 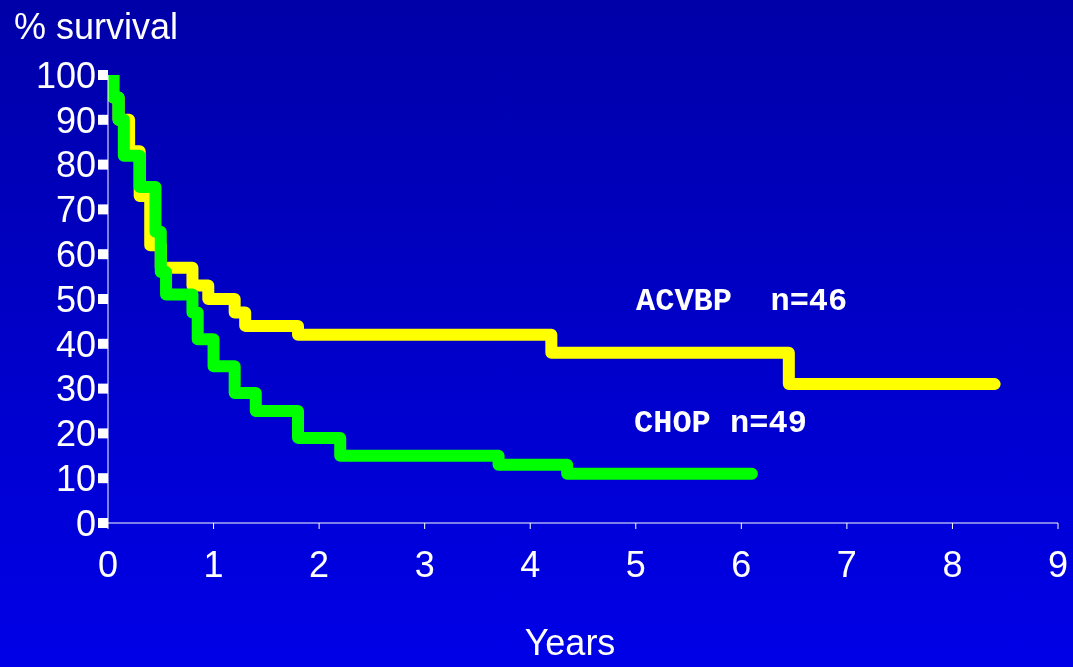 What do you see at coordinates (741, 564) in the screenshot?
I see `x-tick-label: 6` at bounding box center [741, 564].